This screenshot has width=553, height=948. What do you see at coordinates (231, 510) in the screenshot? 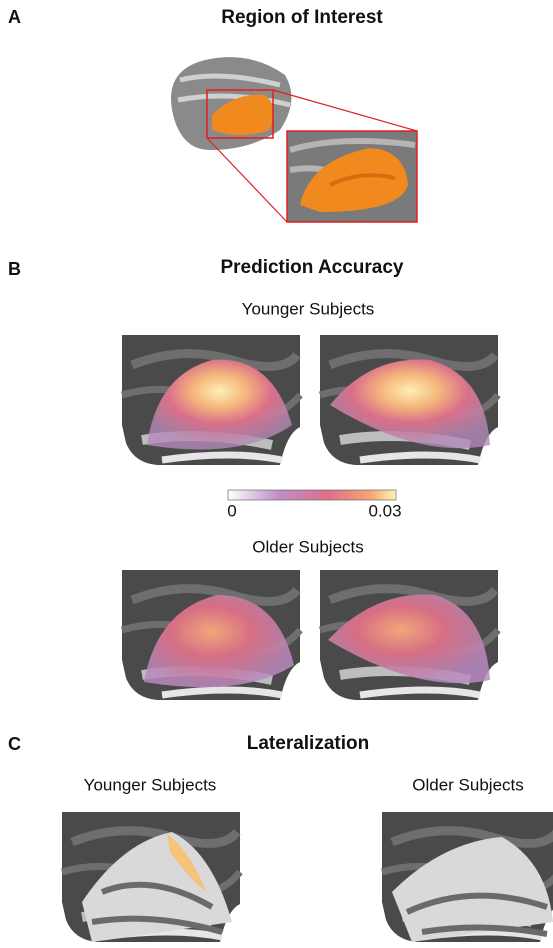
I see `colorbar-label: 0` at bounding box center [231, 510].